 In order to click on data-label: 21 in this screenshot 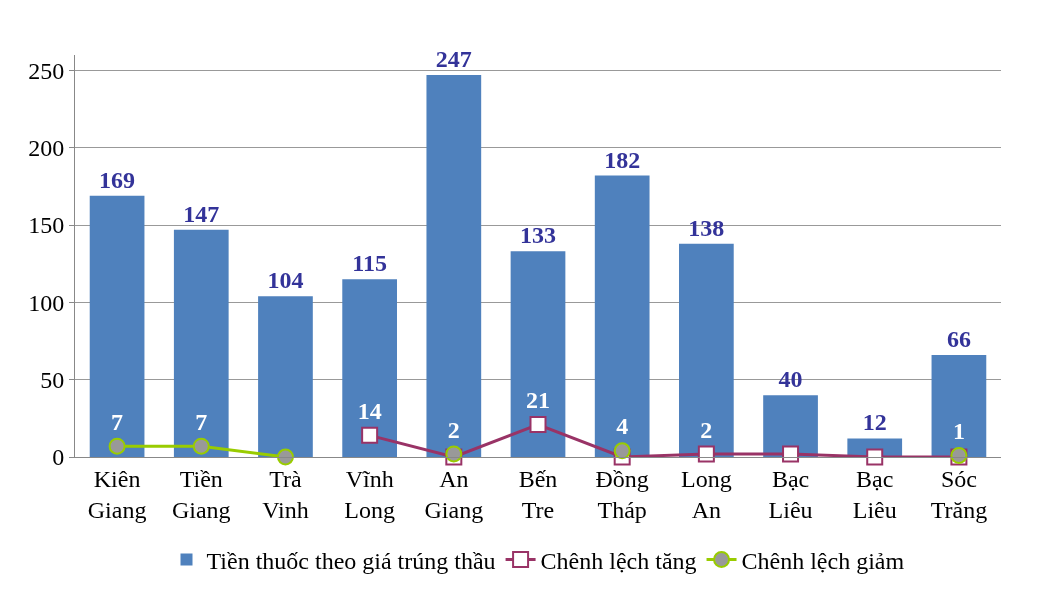, I will do `click(538, 400)`.